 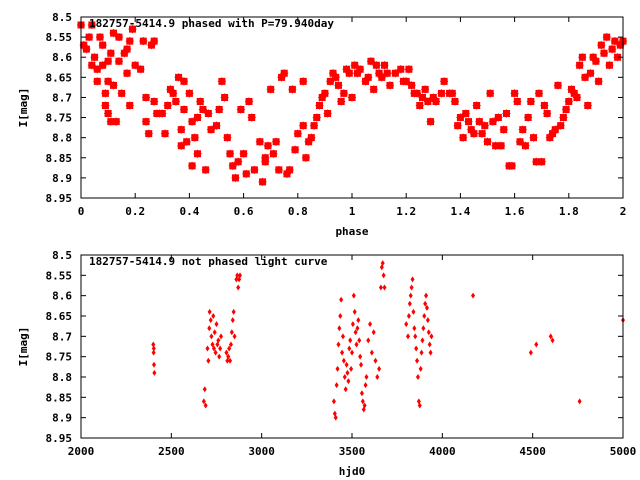 What do you see at coordinates (59, 158) in the screenshot?
I see `phased-y-tick-label: 8.85` at bounding box center [59, 158].